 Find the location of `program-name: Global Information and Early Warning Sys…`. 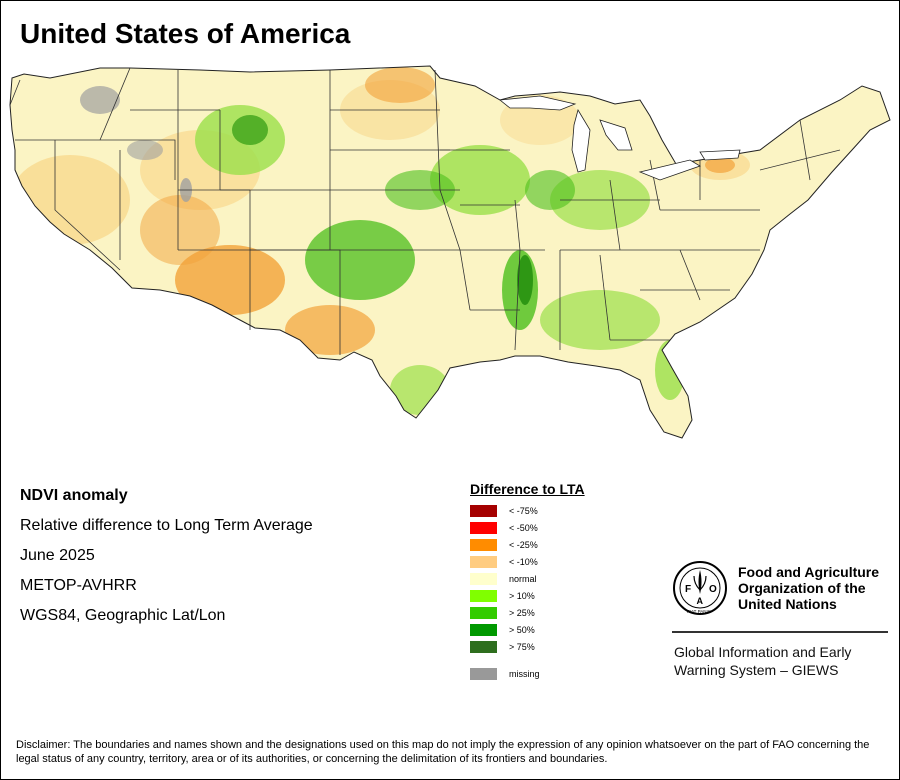

program-name: Global Information and Early Warning Sys… is located at coordinates (763, 661).